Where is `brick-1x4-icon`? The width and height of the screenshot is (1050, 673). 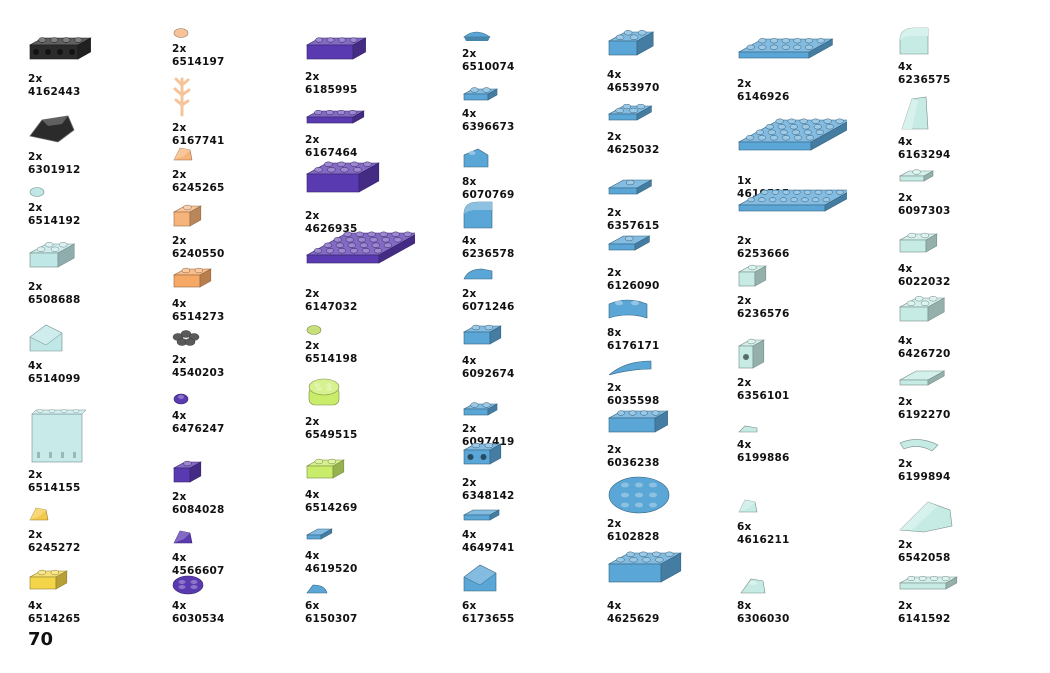
brick-1x4-icon is located at coordinates (336, 48).